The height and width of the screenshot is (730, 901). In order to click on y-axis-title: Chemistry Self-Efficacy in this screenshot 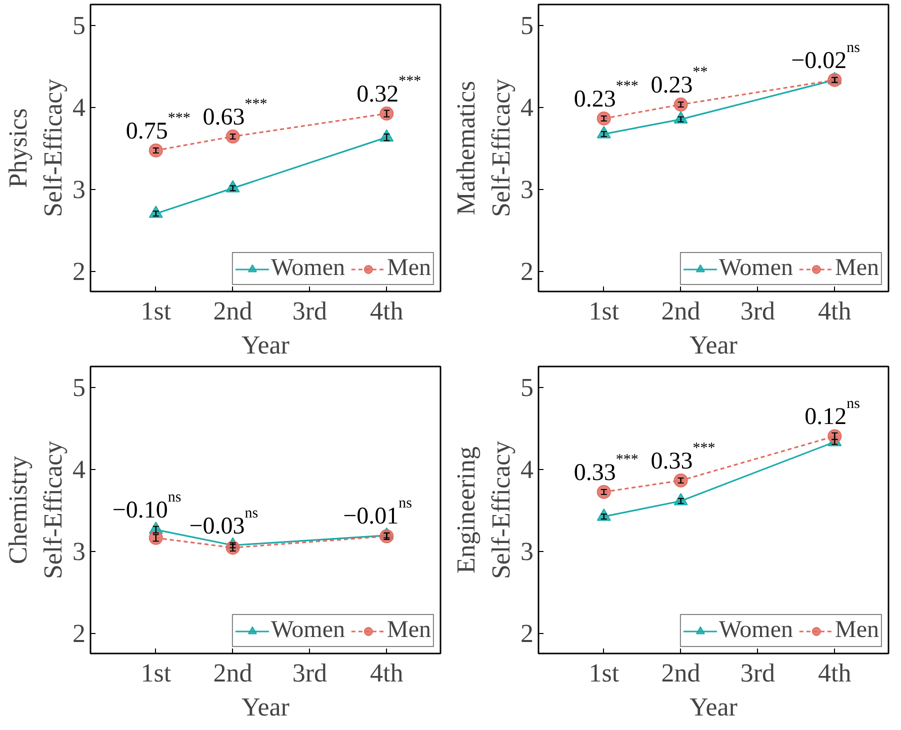, I will do `click(36, 510)`.